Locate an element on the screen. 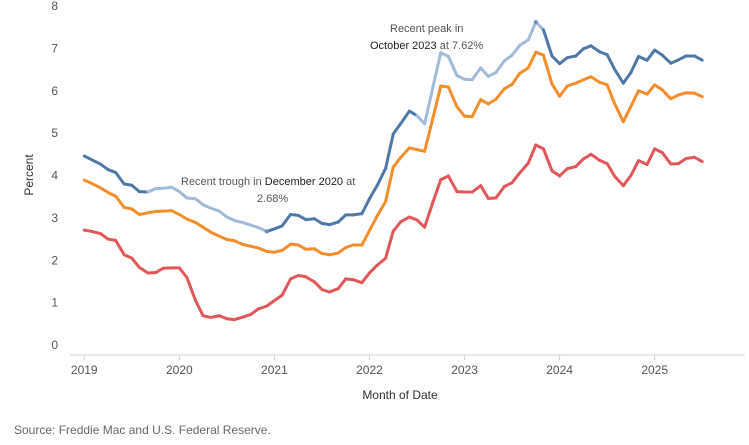  x-axis-title: Month of Date is located at coordinates (400, 395).